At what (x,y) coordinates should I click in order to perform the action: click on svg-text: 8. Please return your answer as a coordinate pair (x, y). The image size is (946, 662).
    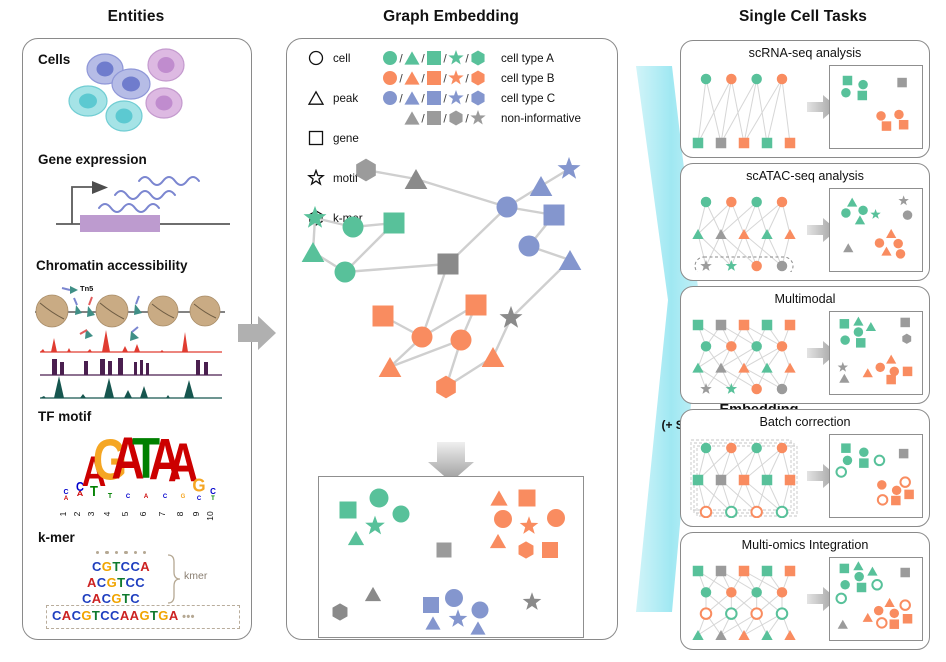
    Looking at the image, I should click on (180, 513).